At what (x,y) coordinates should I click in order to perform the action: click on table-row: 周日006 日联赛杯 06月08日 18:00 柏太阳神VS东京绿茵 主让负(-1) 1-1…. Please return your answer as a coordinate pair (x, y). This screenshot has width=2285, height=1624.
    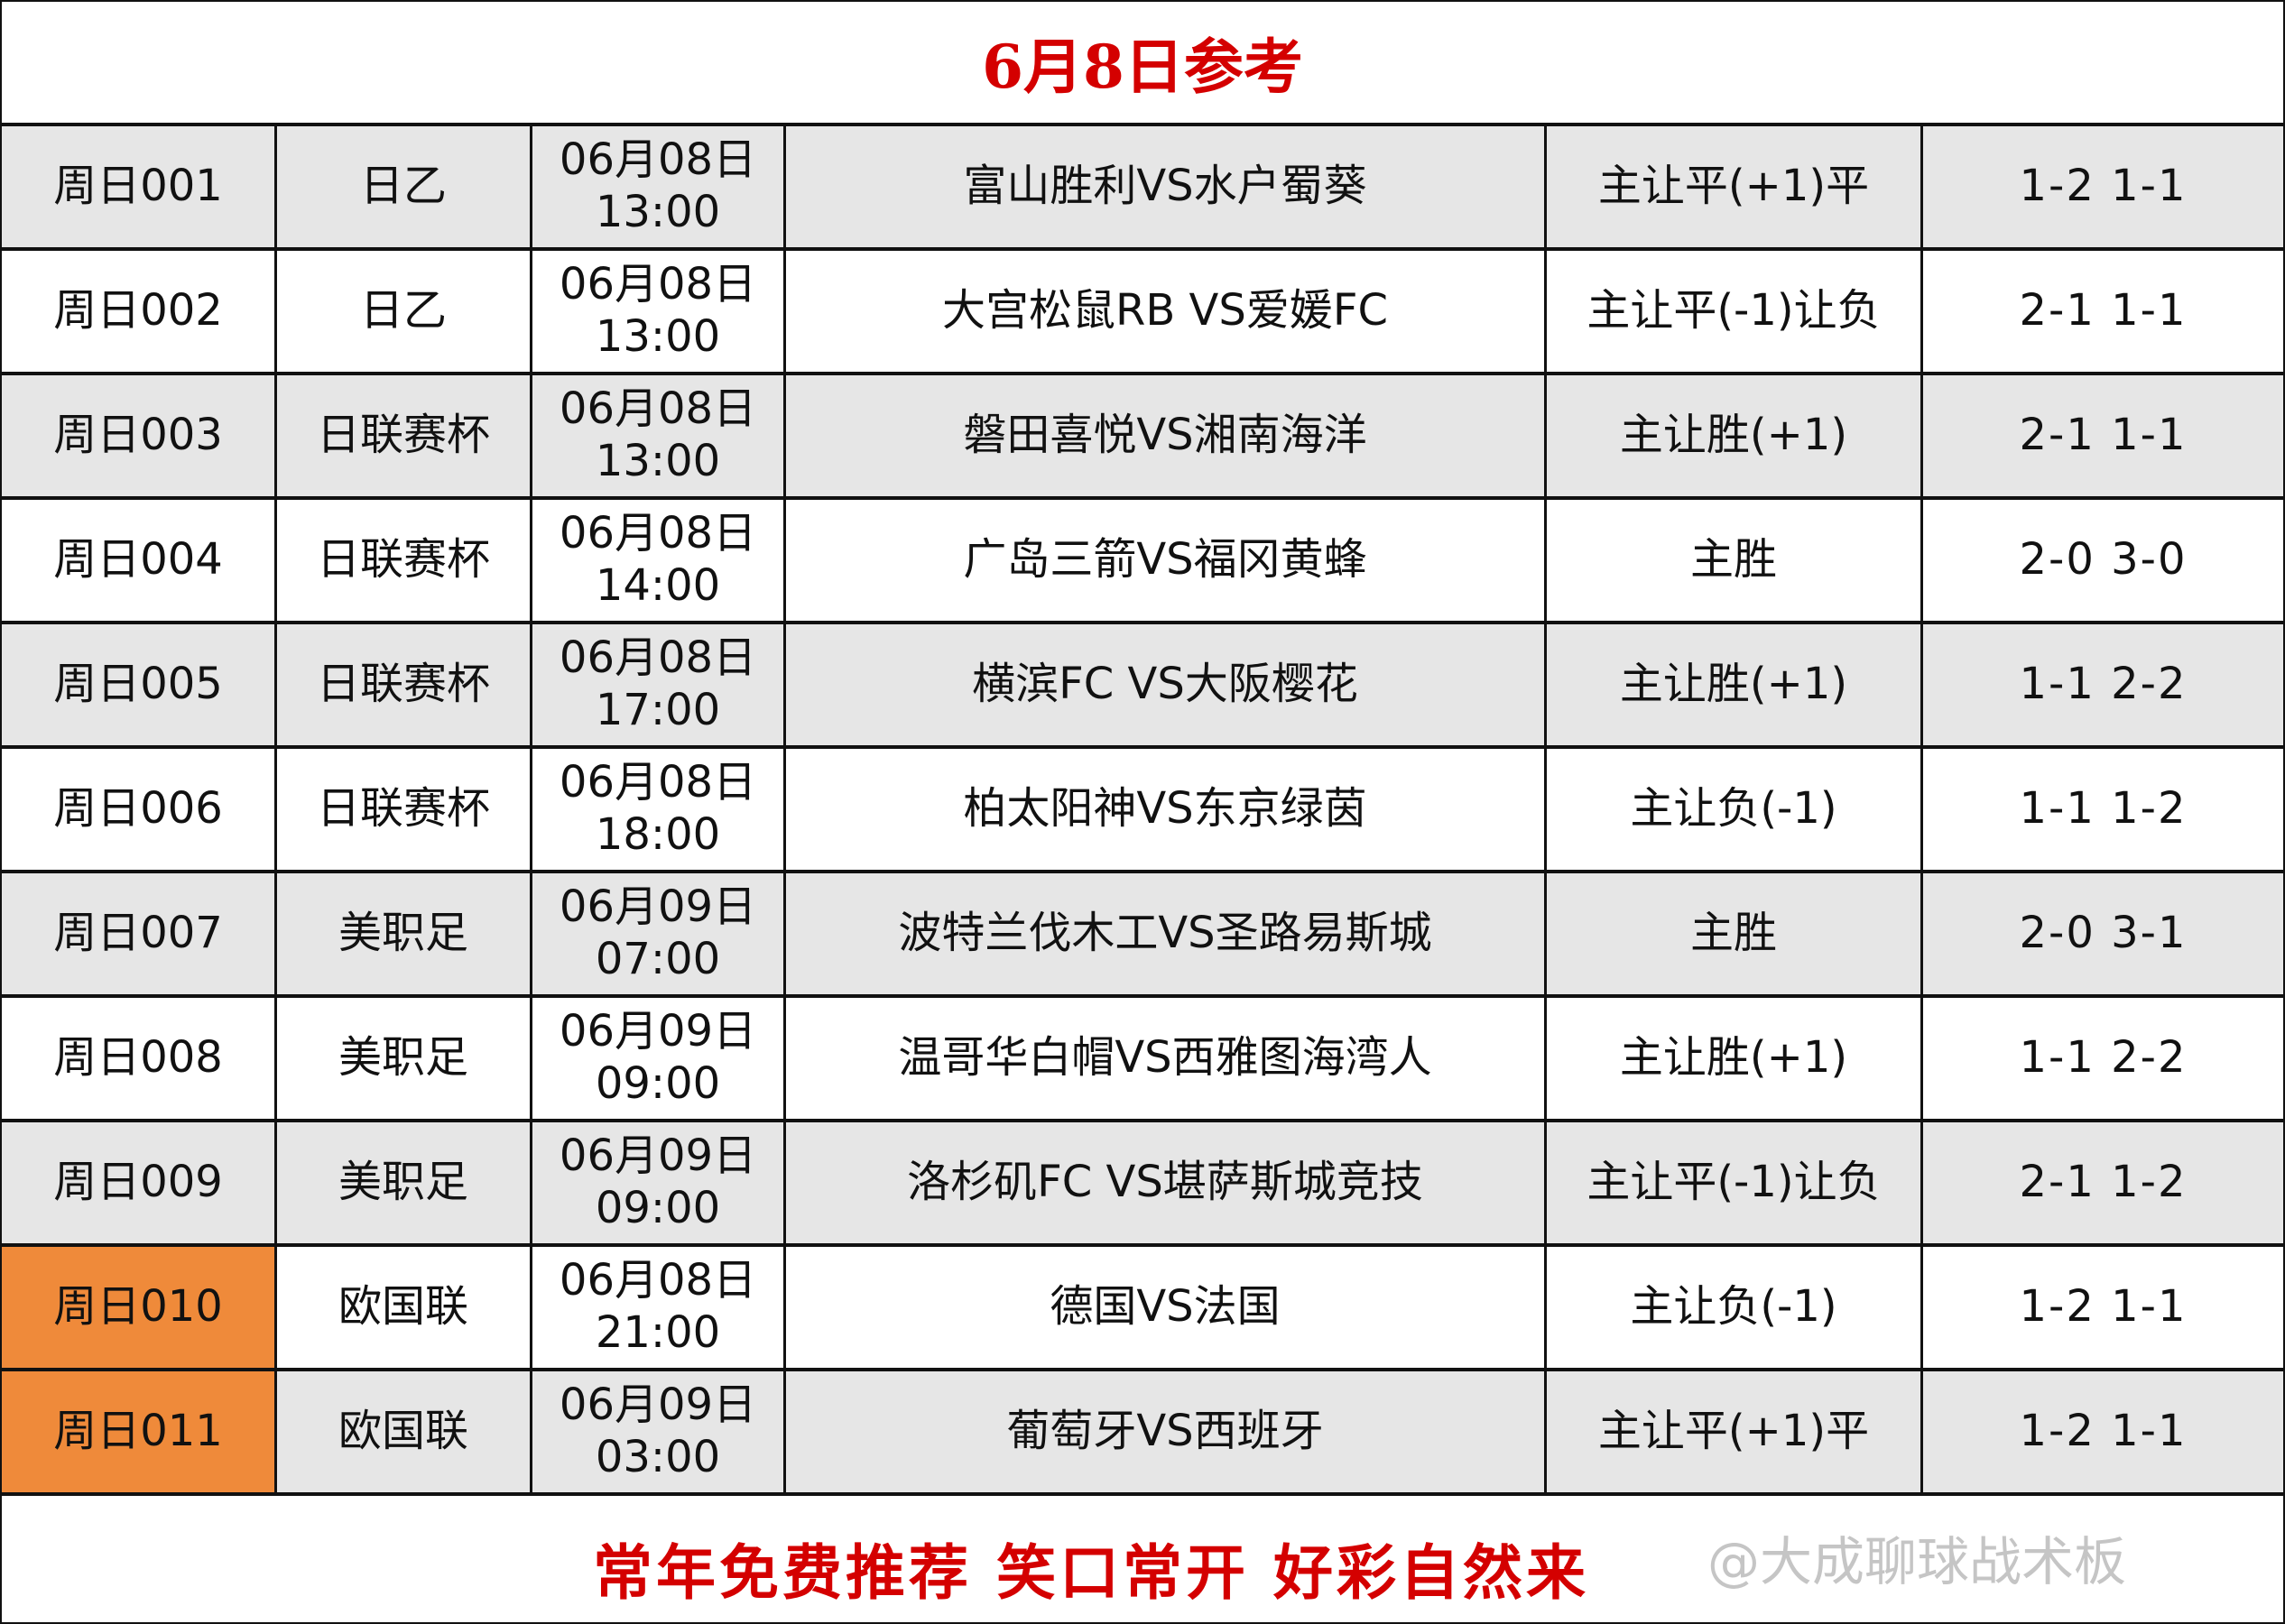
    Looking at the image, I should click on (1142, 811).